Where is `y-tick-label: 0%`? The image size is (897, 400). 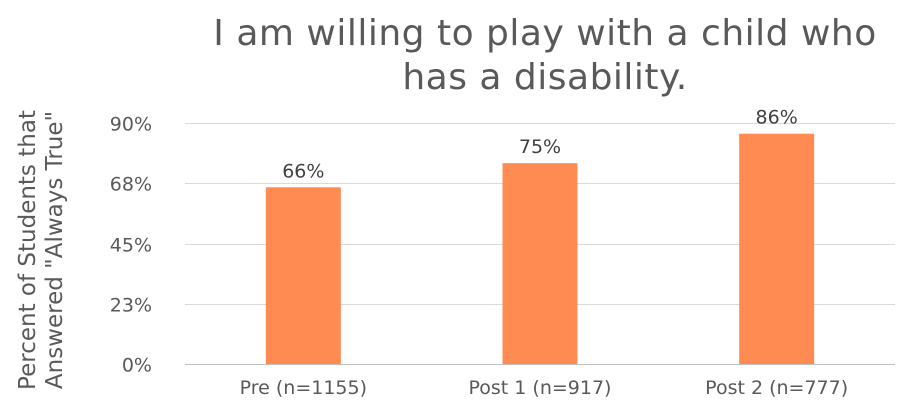
y-tick-label: 0% is located at coordinates (137, 366).